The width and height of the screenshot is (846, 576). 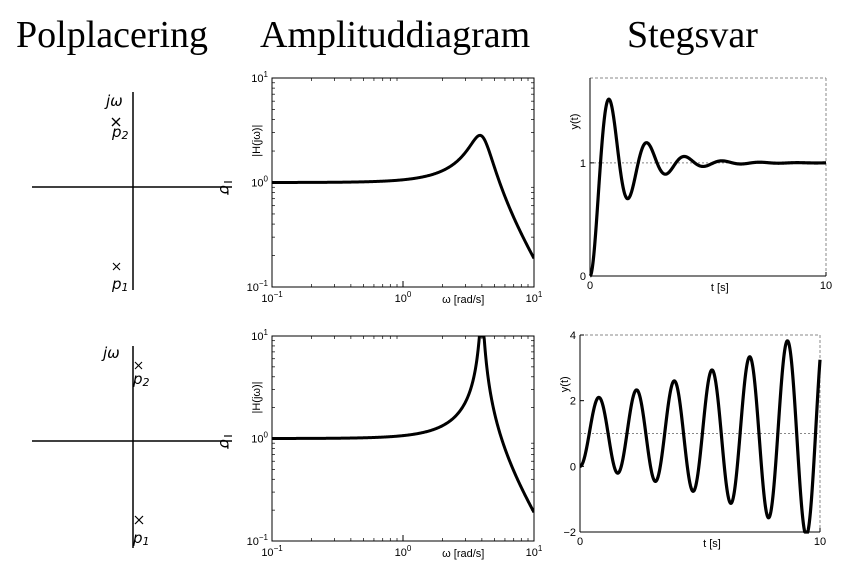 What do you see at coordinates (573, 402) in the screenshot?
I see `y-tick-label: 2` at bounding box center [573, 402].